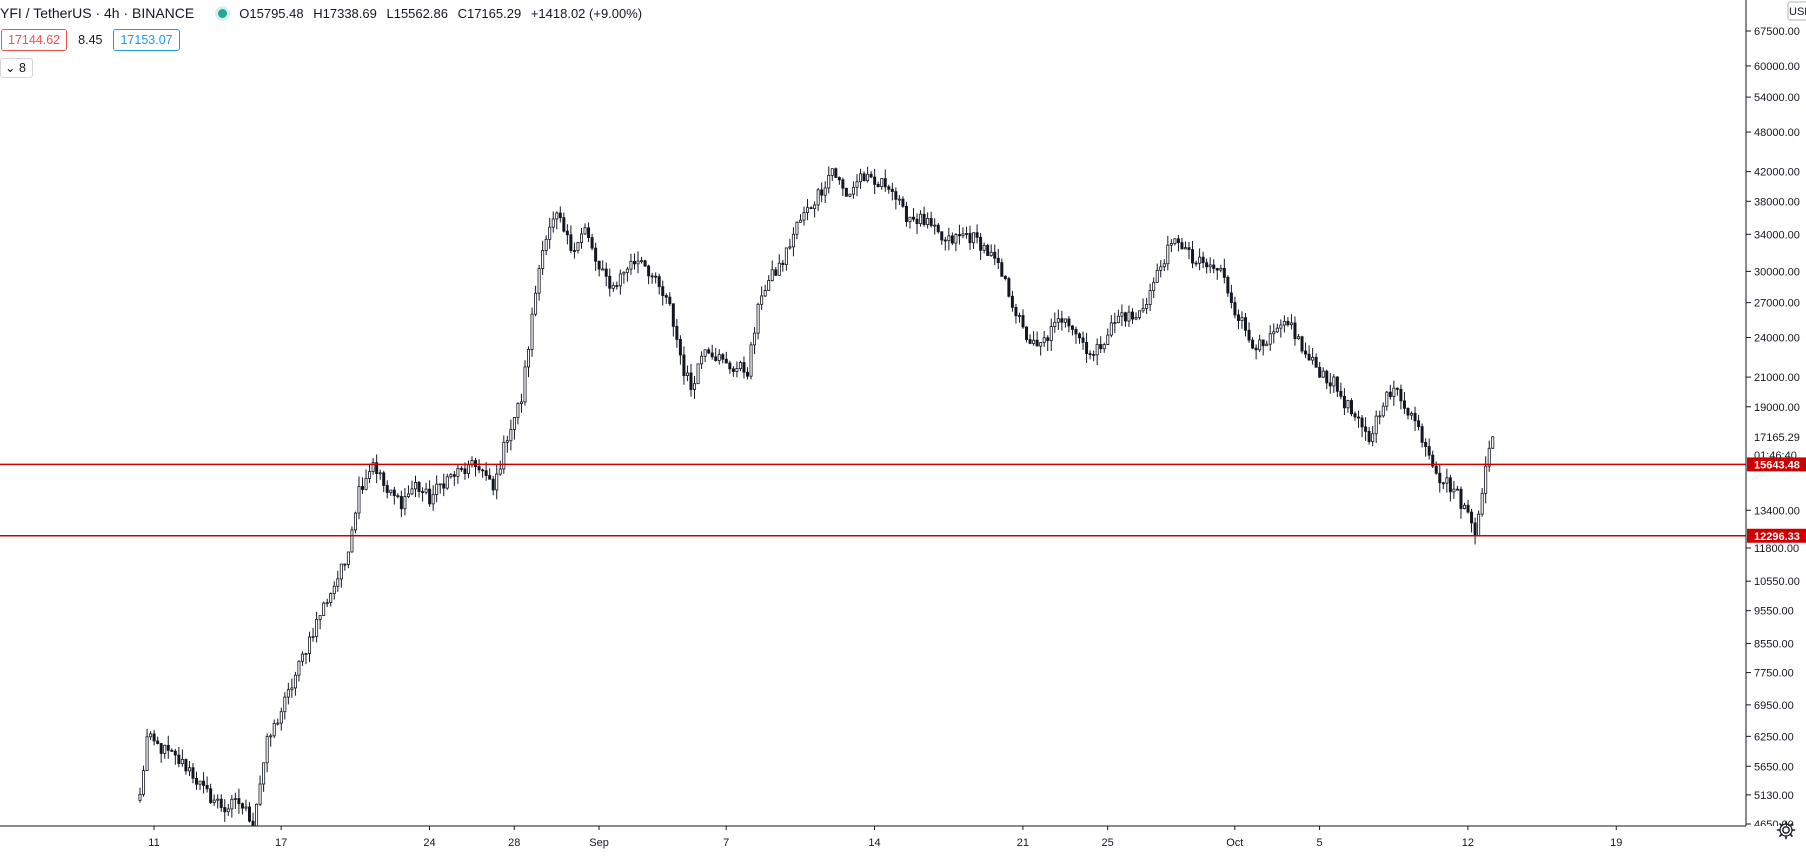 Image resolution: width=1806 pixels, height=856 pixels. What do you see at coordinates (276, 13) in the screenshot?
I see `open-value: 15795.48` at bounding box center [276, 13].